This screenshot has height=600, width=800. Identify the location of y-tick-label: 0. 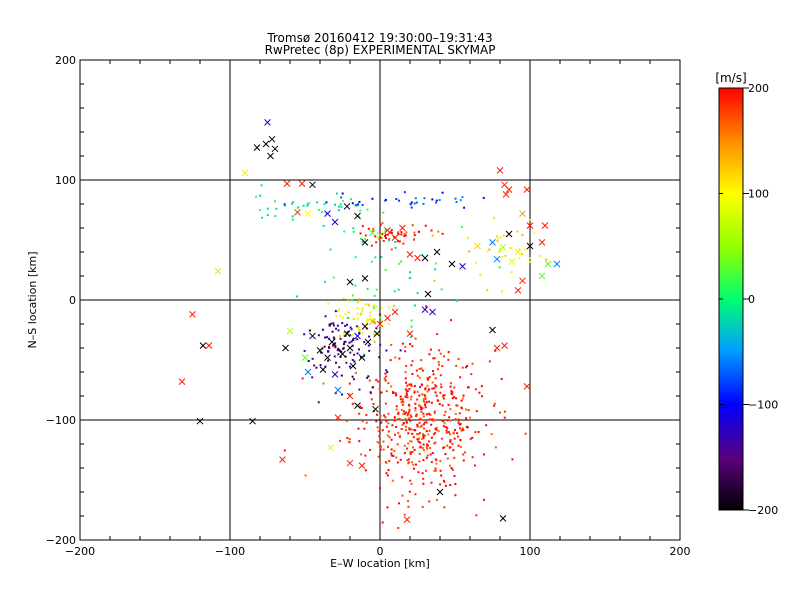
(72, 300).